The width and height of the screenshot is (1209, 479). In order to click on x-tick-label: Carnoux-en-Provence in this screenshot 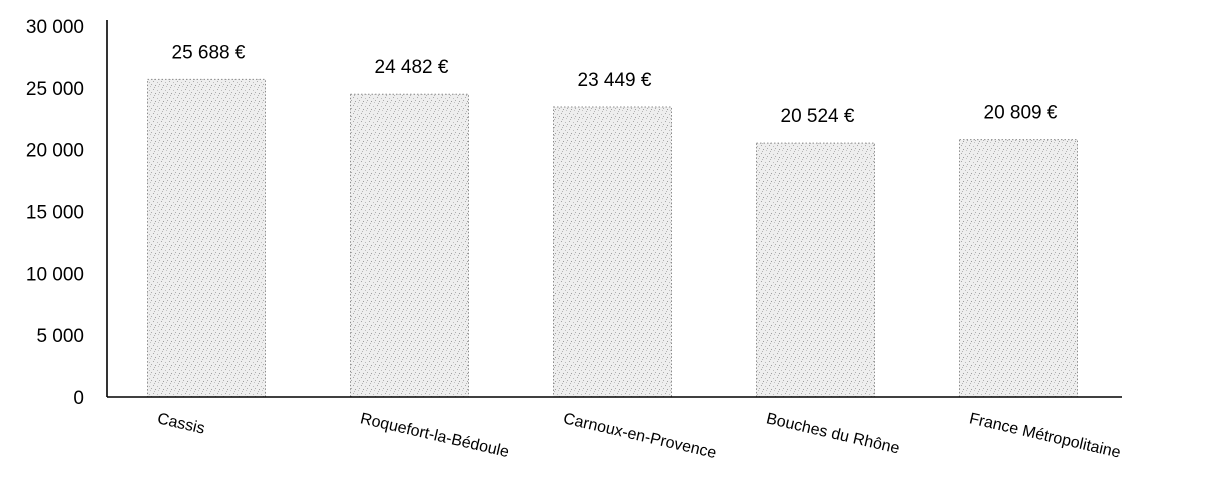, I will do `click(640, 436)`.